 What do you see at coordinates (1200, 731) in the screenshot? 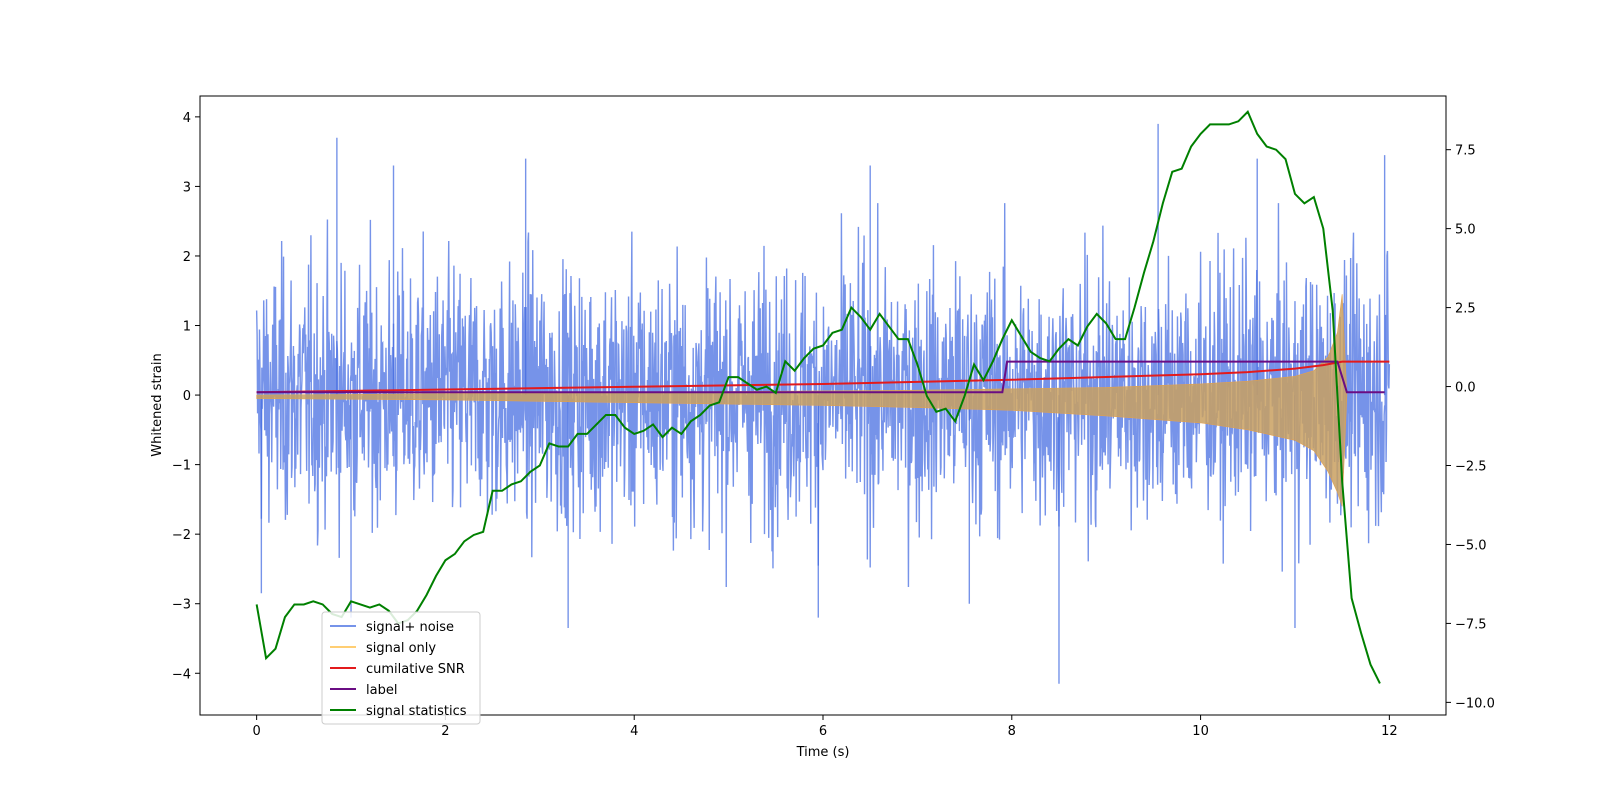
I see `x-tick-label: 10` at bounding box center [1200, 731].